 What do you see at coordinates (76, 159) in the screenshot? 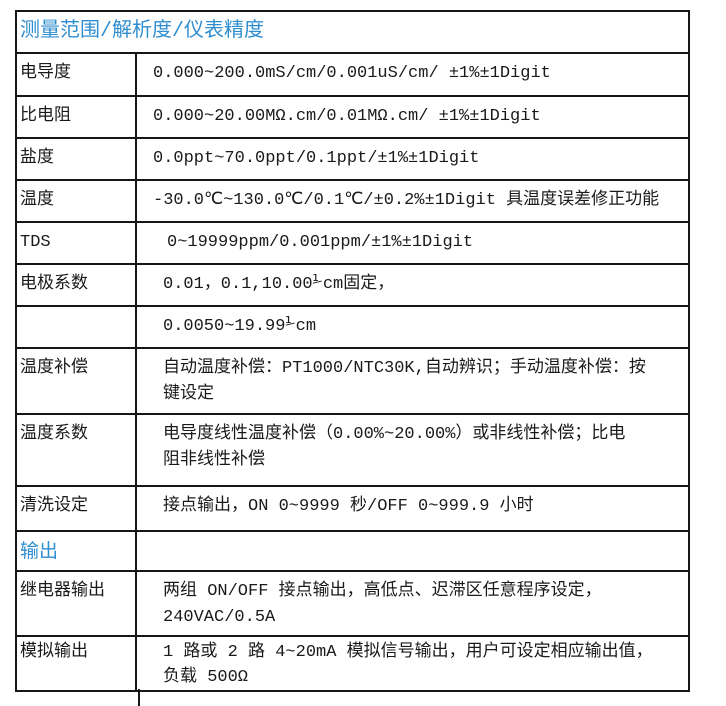
I see `row-label-salinity: 盐度` at bounding box center [76, 159].